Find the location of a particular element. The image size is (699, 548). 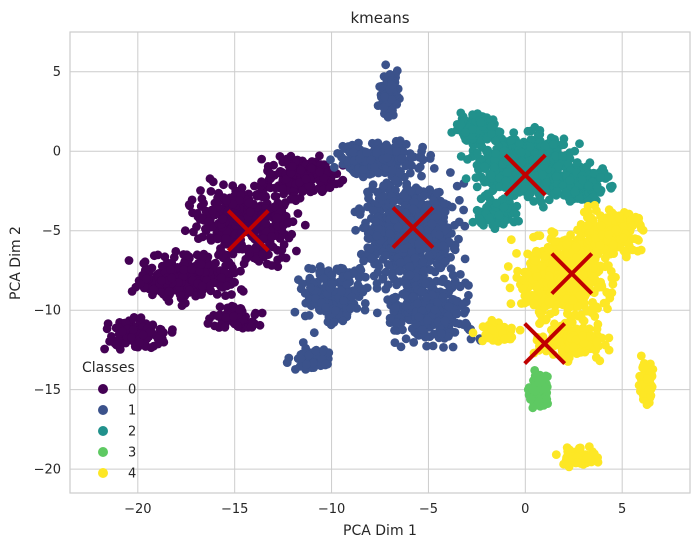

legend-item-3: 3 is located at coordinates (117, 453).